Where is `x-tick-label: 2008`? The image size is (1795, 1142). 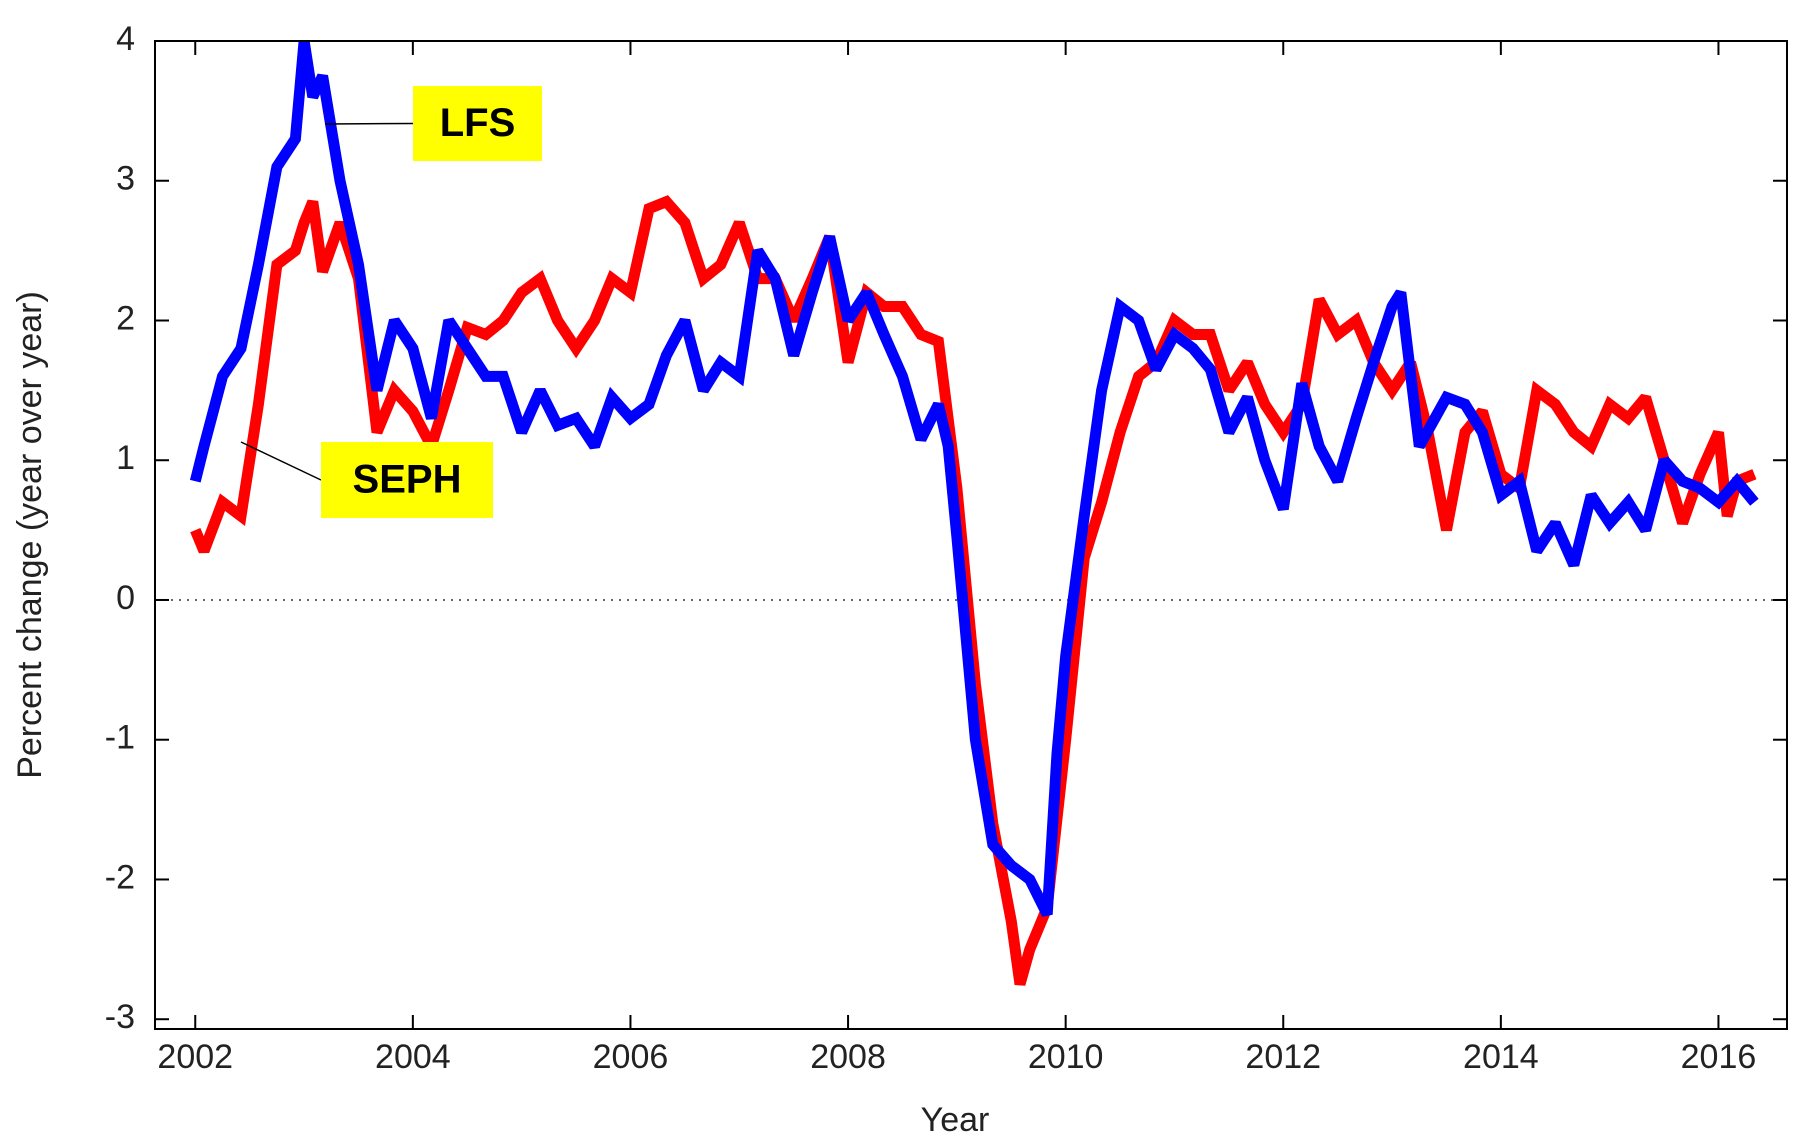 x-tick-label: 2008 is located at coordinates (848, 1057).